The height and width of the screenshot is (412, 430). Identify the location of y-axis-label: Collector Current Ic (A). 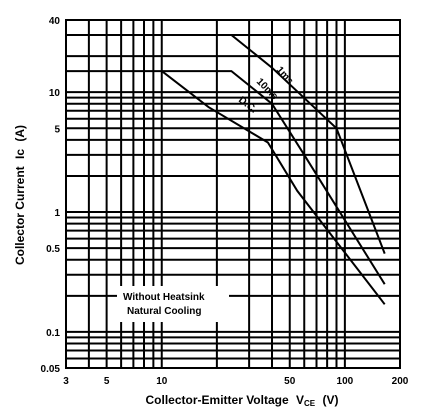
(20, 195).